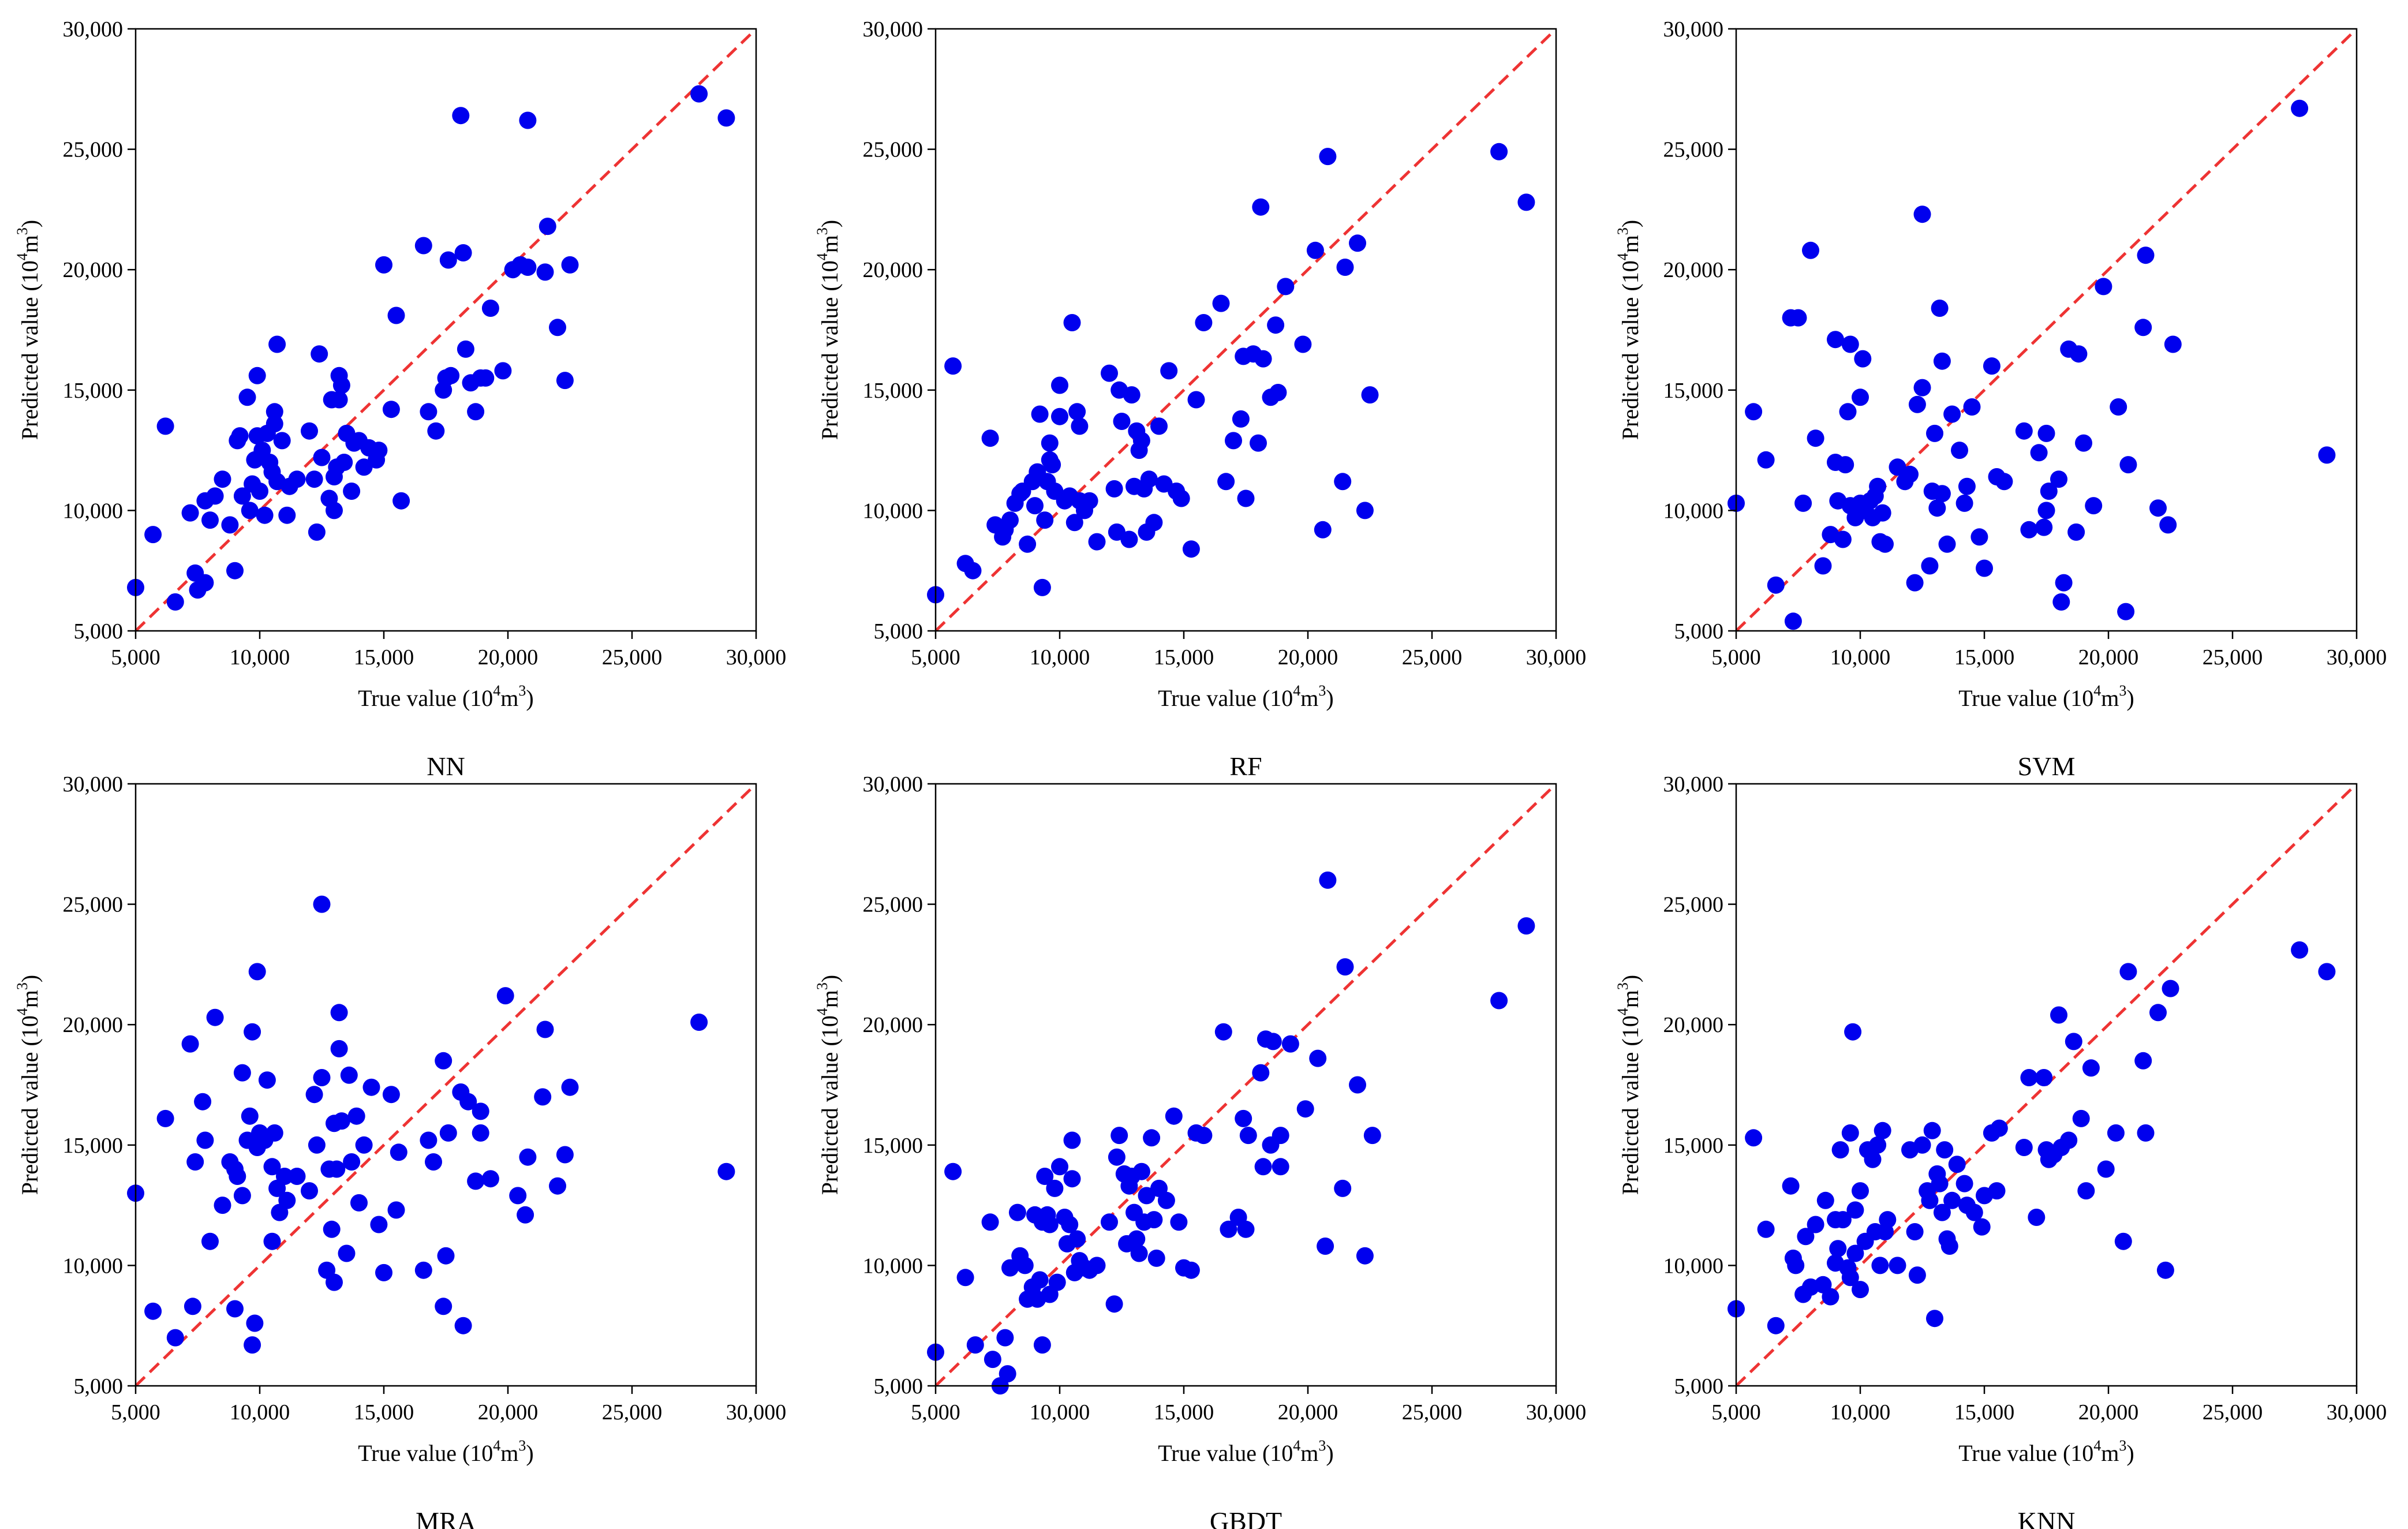 The height and width of the screenshot is (1529, 2408). What do you see at coordinates (2046, 1451) in the screenshot?
I see `x-axis-label: True value (104m3)` at bounding box center [2046, 1451].